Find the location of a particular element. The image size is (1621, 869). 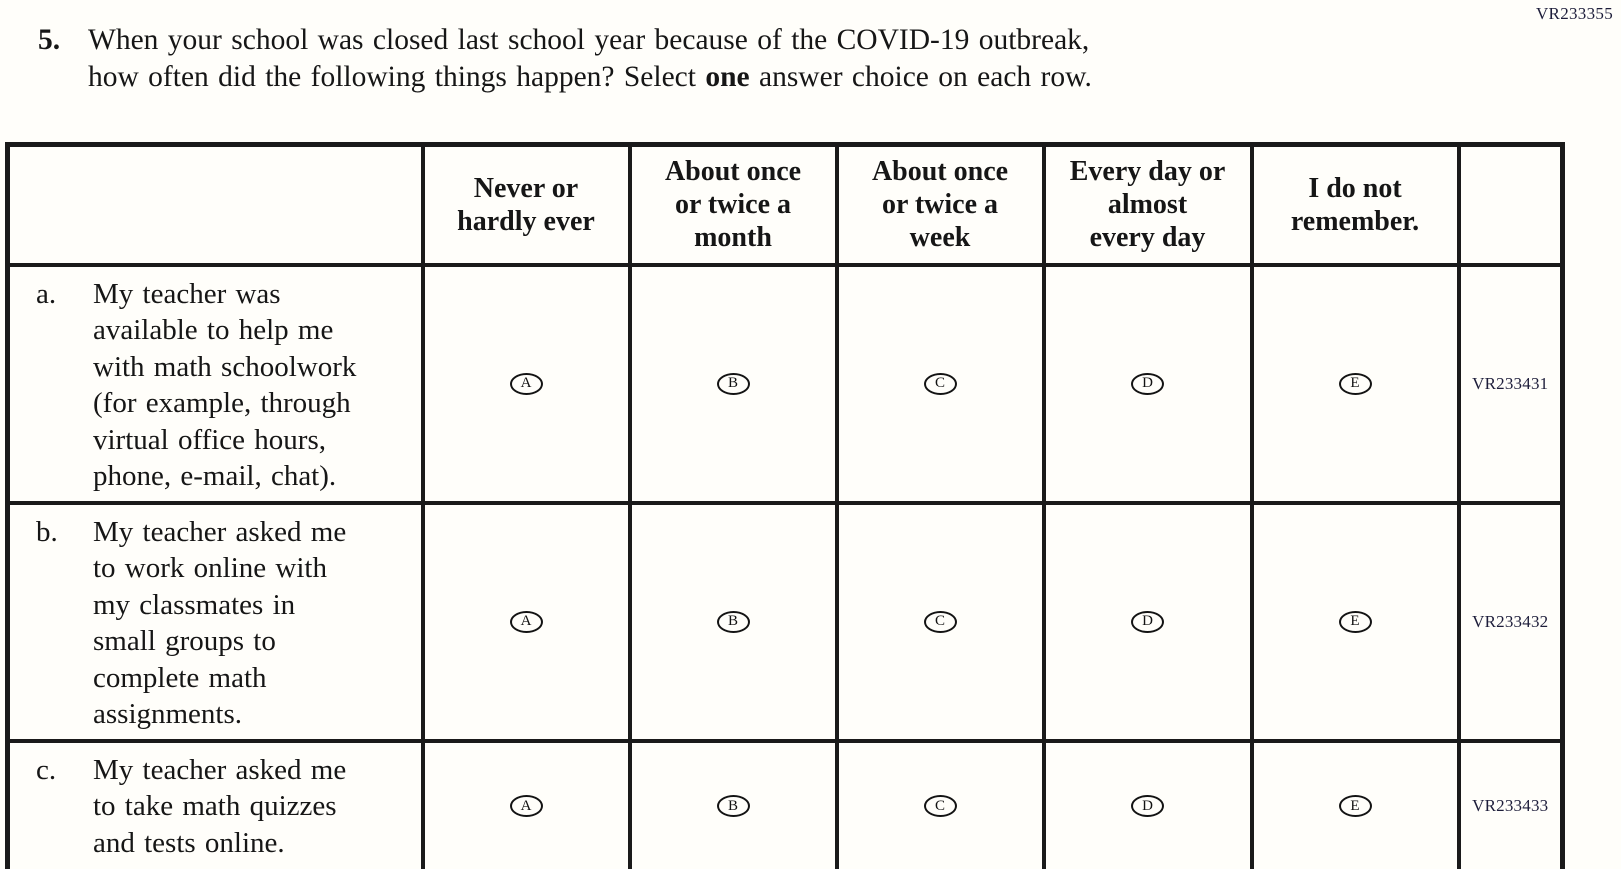

row-letter: c. is located at coordinates (46, 769).